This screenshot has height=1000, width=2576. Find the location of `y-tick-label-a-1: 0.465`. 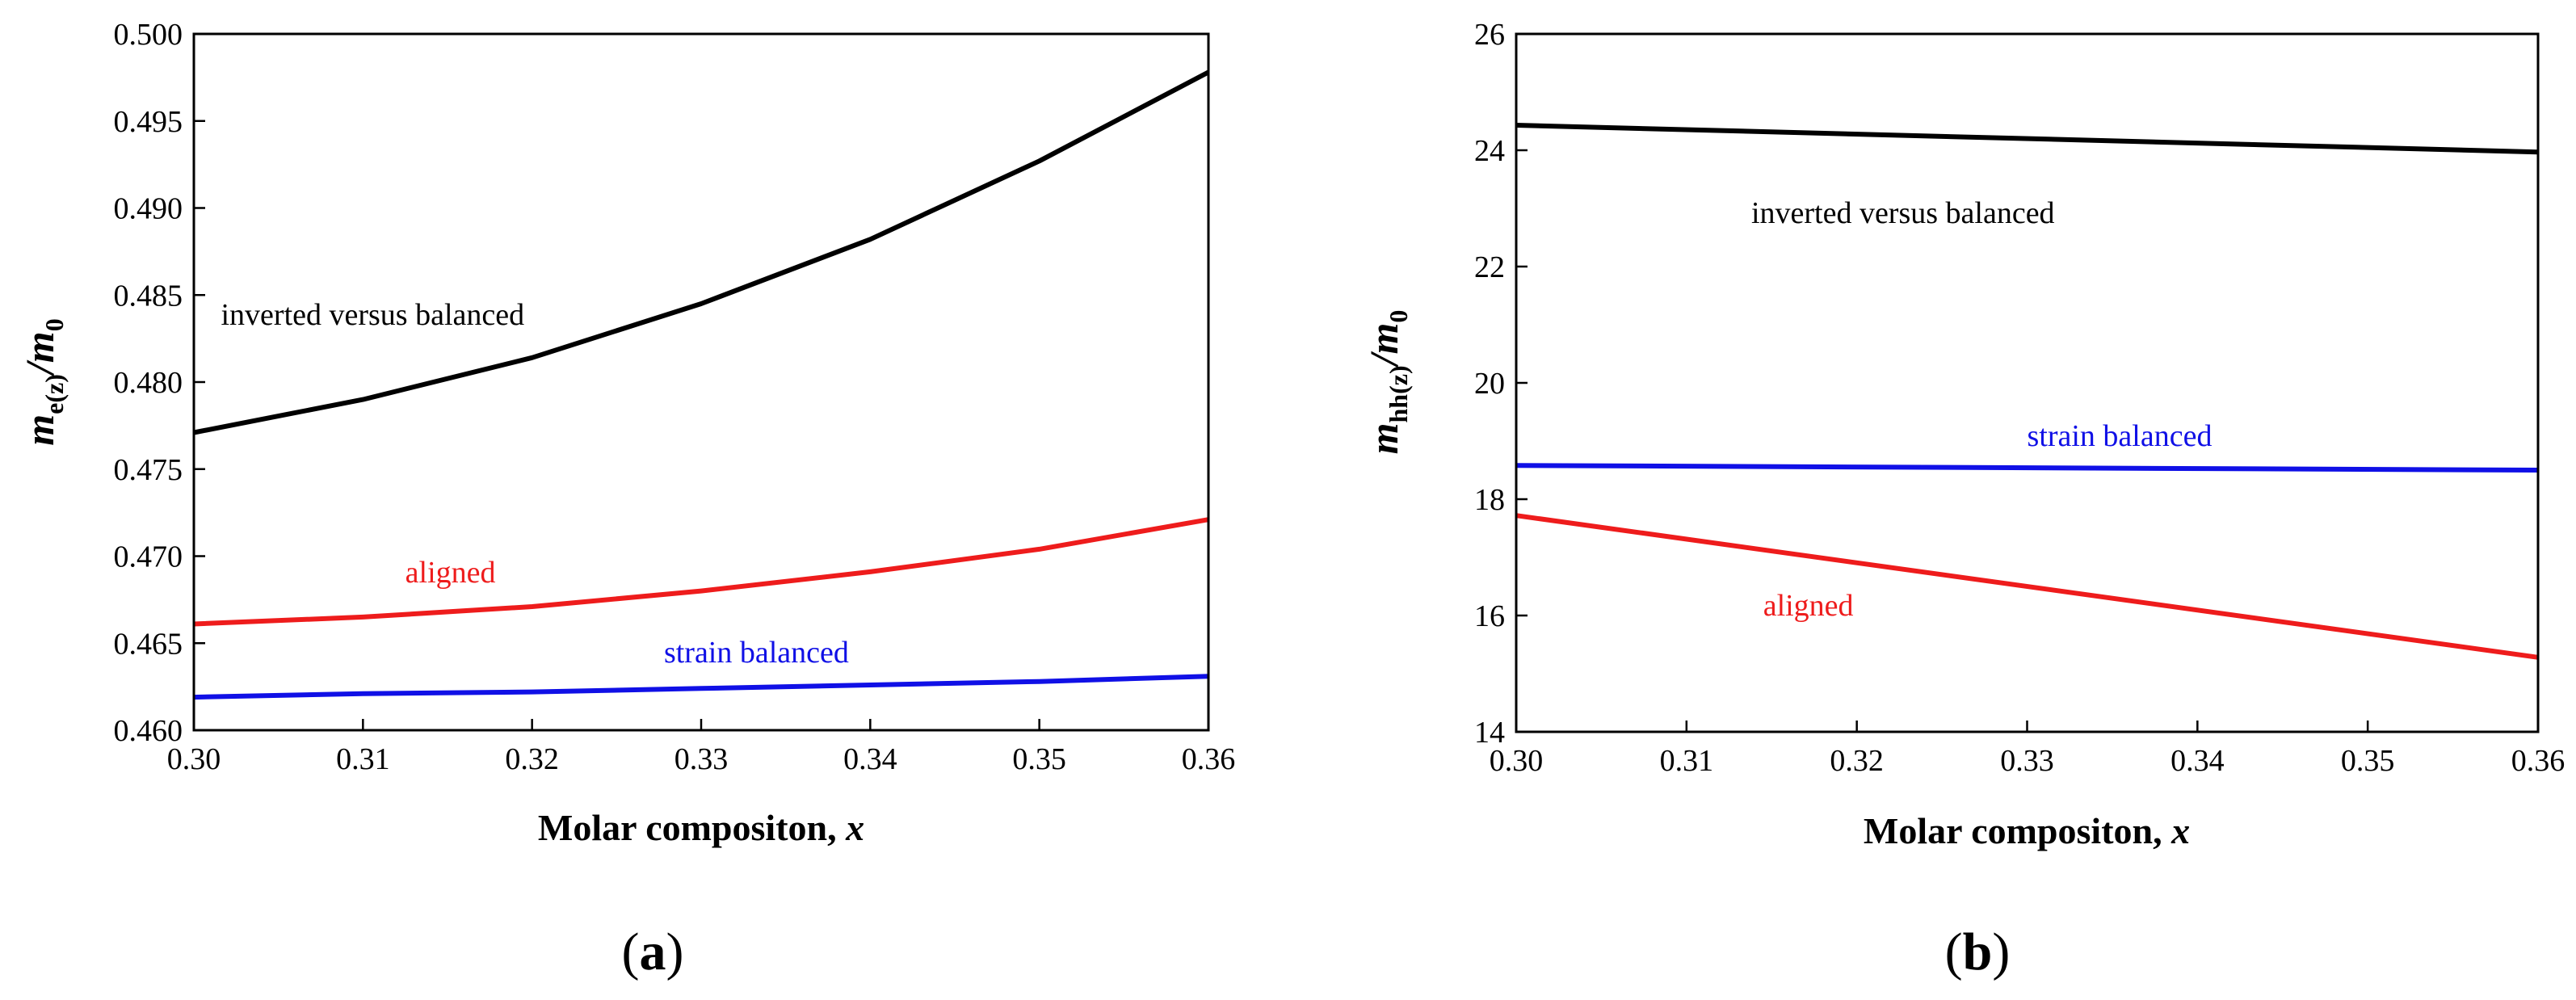

y-tick-label-a-1: 0.465 is located at coordinates (149, 644).